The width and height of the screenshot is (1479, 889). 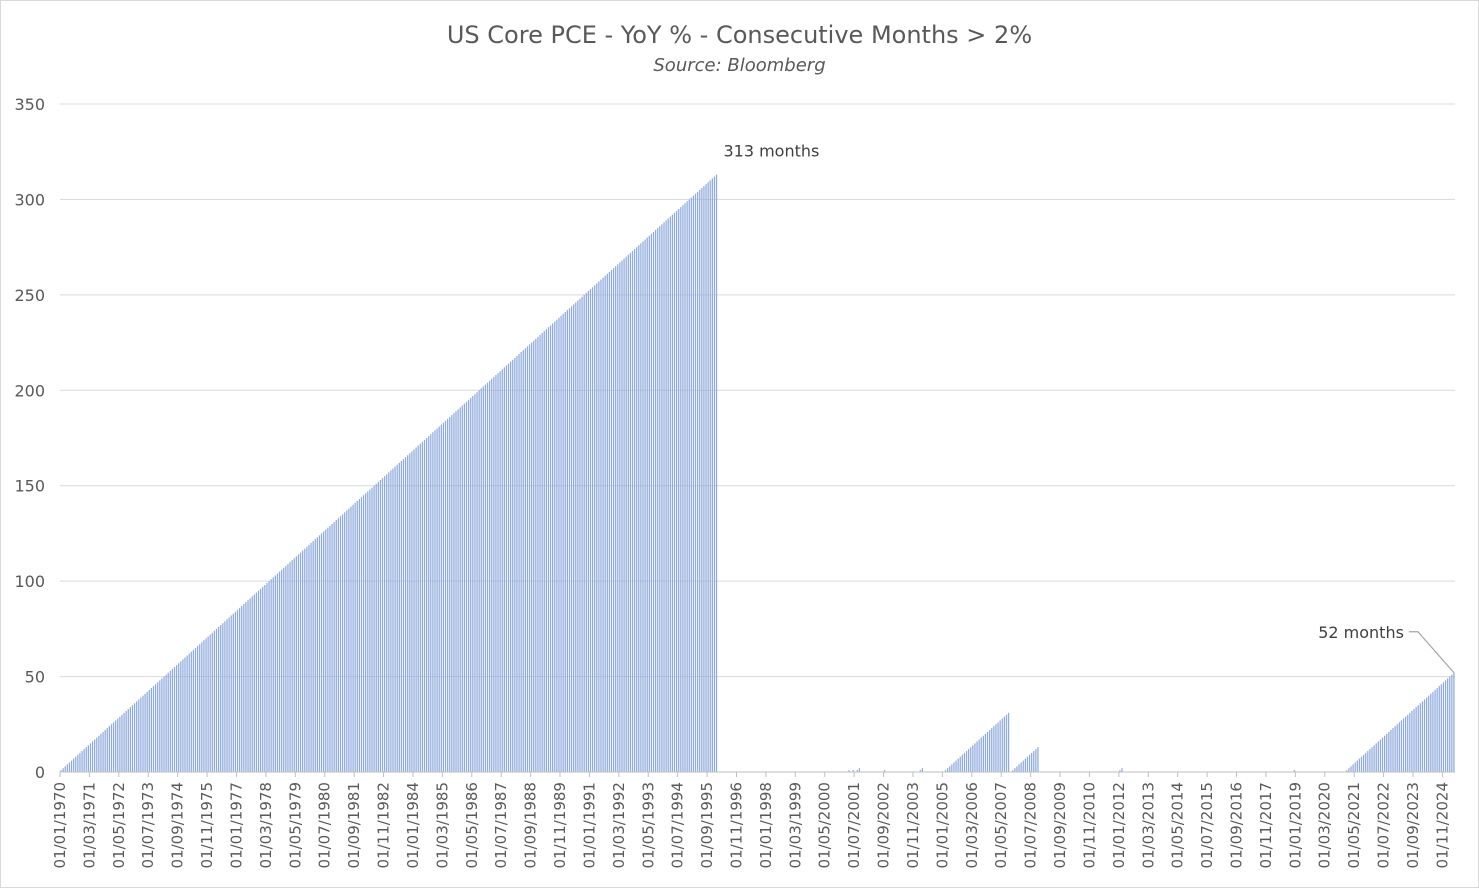 I want to click on x-tick-label: 01/05/2007, so click(x=1001, y=825).